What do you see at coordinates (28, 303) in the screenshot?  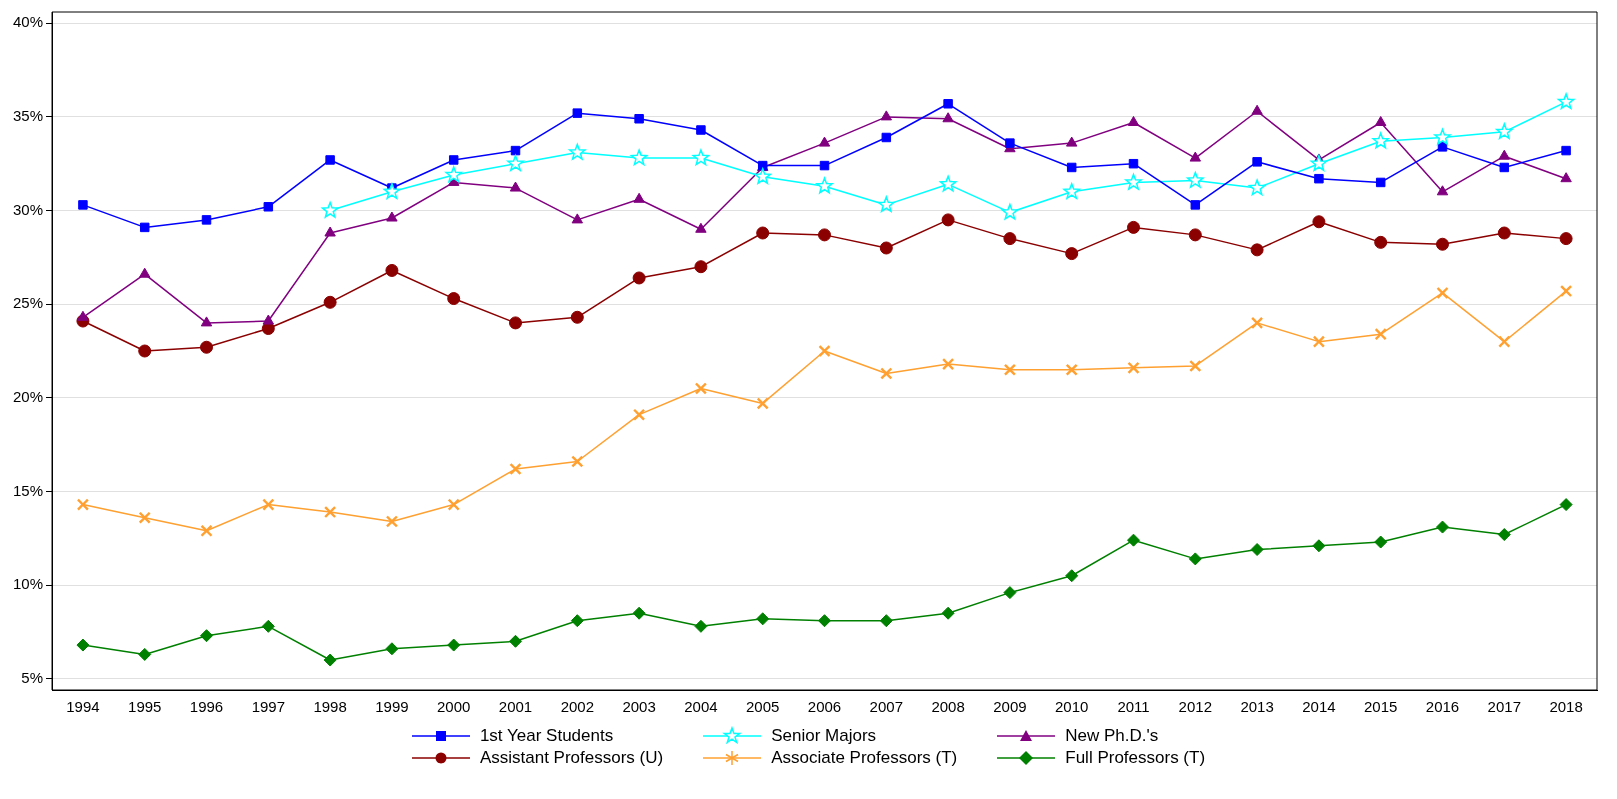 I see `y-tick-label: 25%` at bounding box center [28, 303].